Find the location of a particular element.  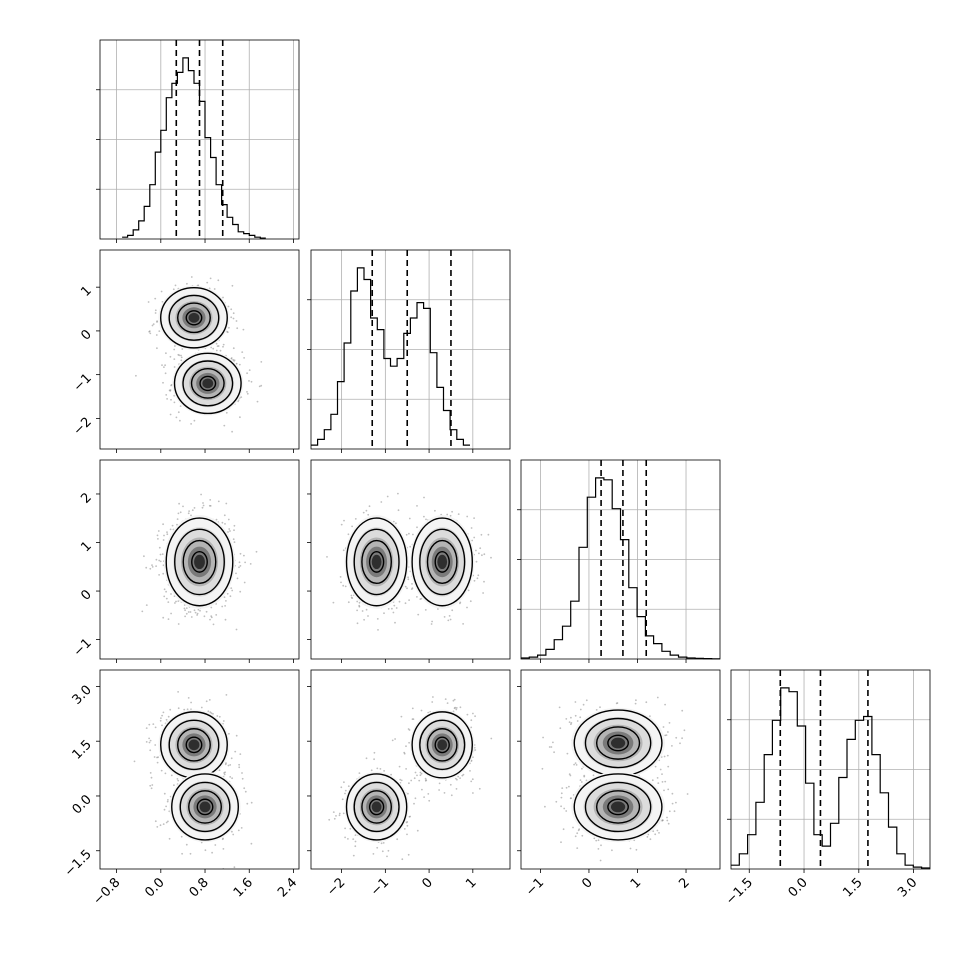

panel-frame is located at coordinates (199, 769).